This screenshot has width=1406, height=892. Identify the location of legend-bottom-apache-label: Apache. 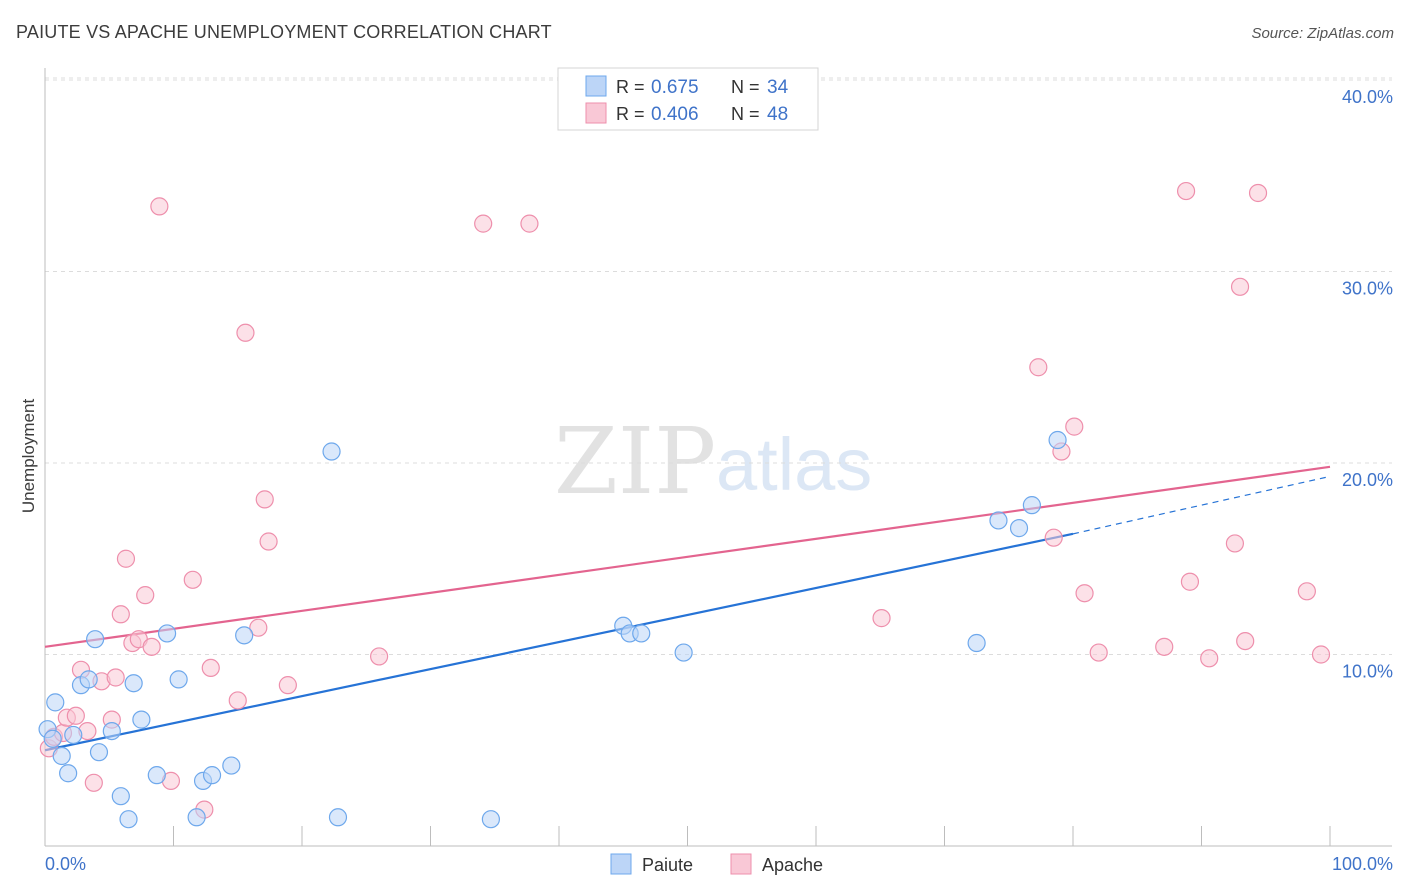
(792, 865).